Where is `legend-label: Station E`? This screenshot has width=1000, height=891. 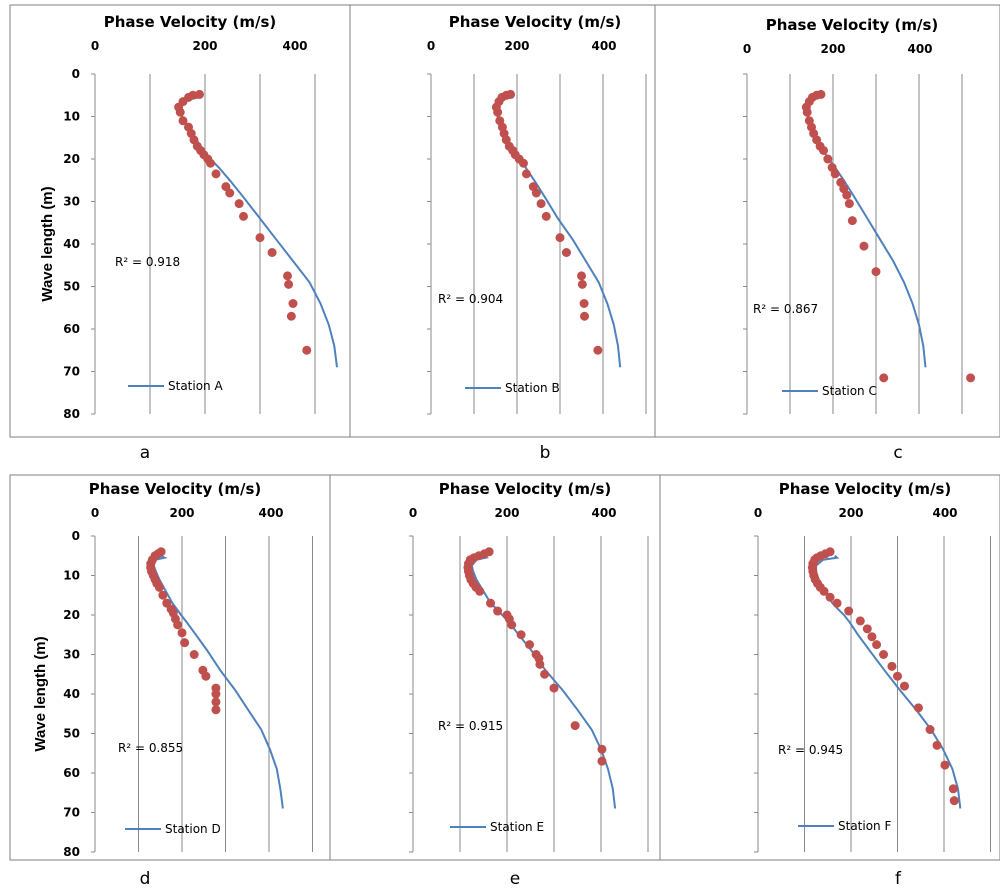
legend-label: Station E is located at coordinates (517, 827).